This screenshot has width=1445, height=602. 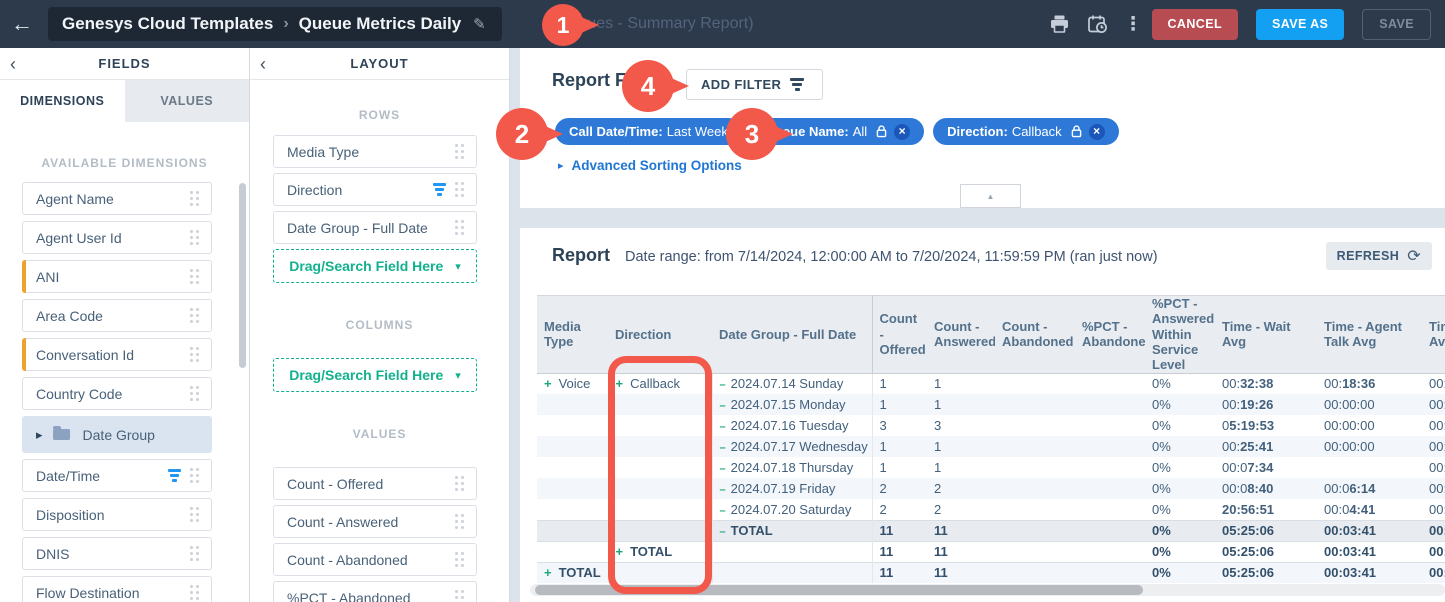 I want to click on tab-values: VALUES, so click(x=187, y=101).